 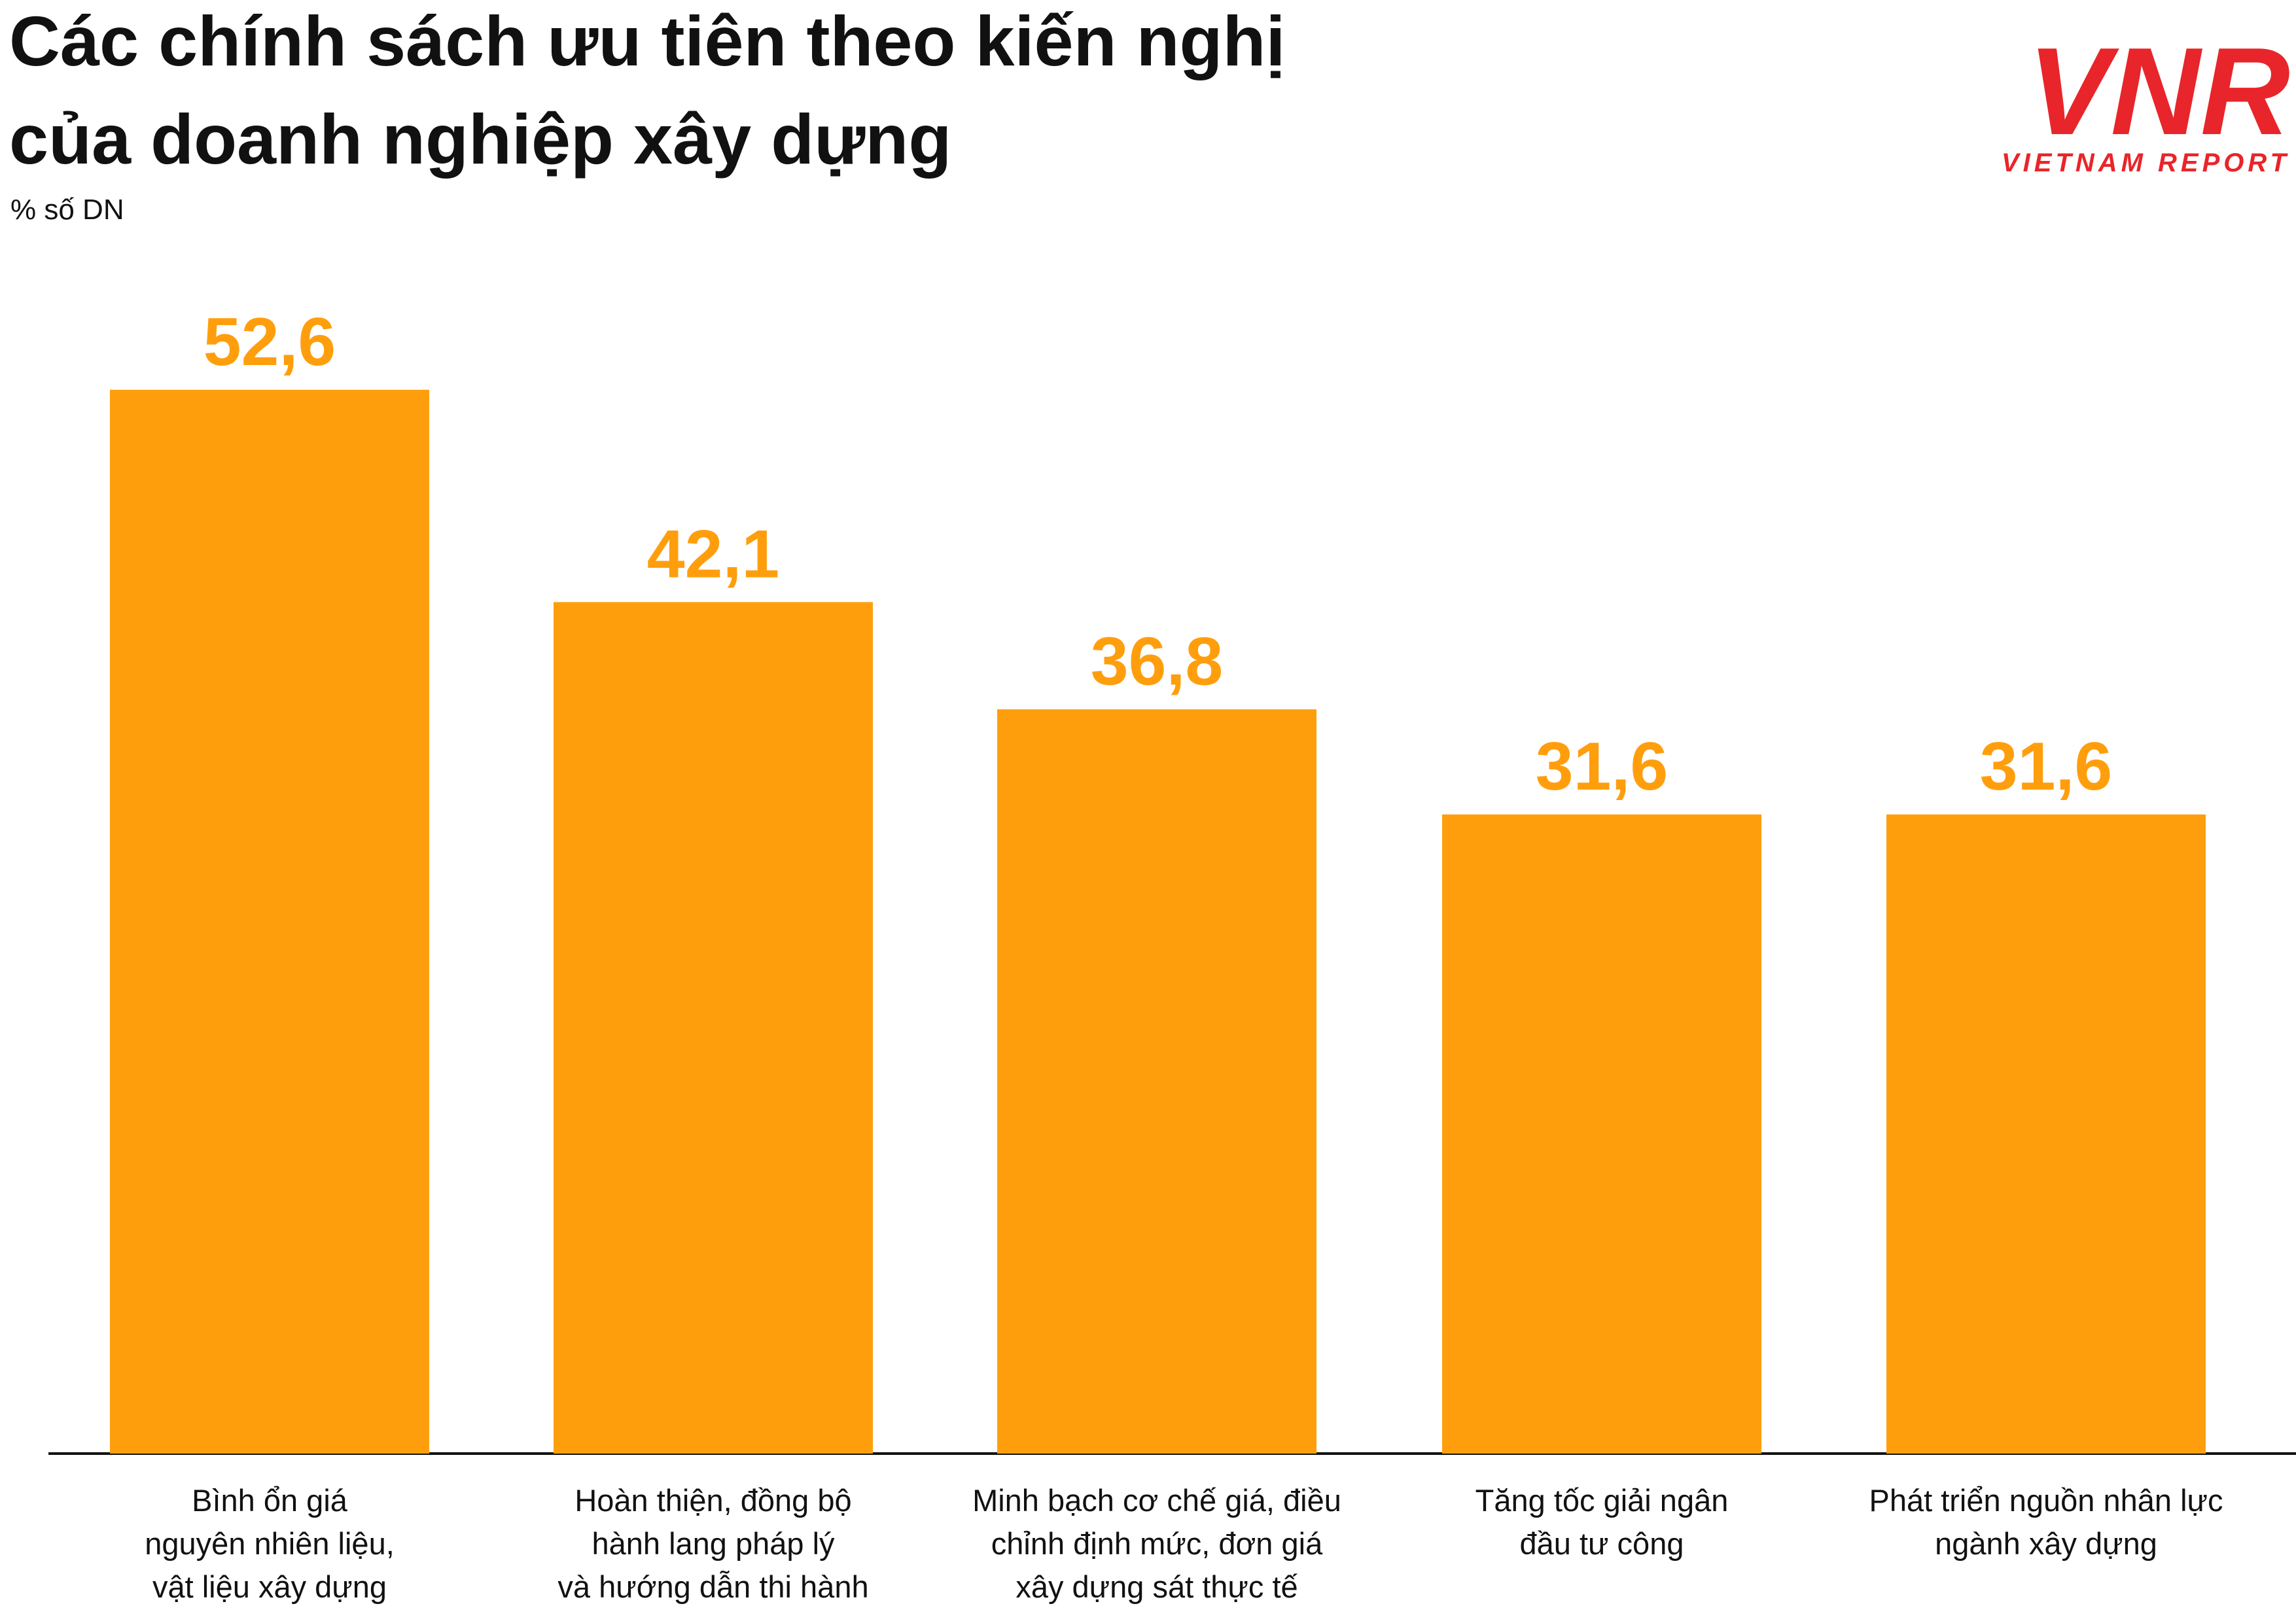 I want to click on value-label: 42,1, so click(x=713, y=554).